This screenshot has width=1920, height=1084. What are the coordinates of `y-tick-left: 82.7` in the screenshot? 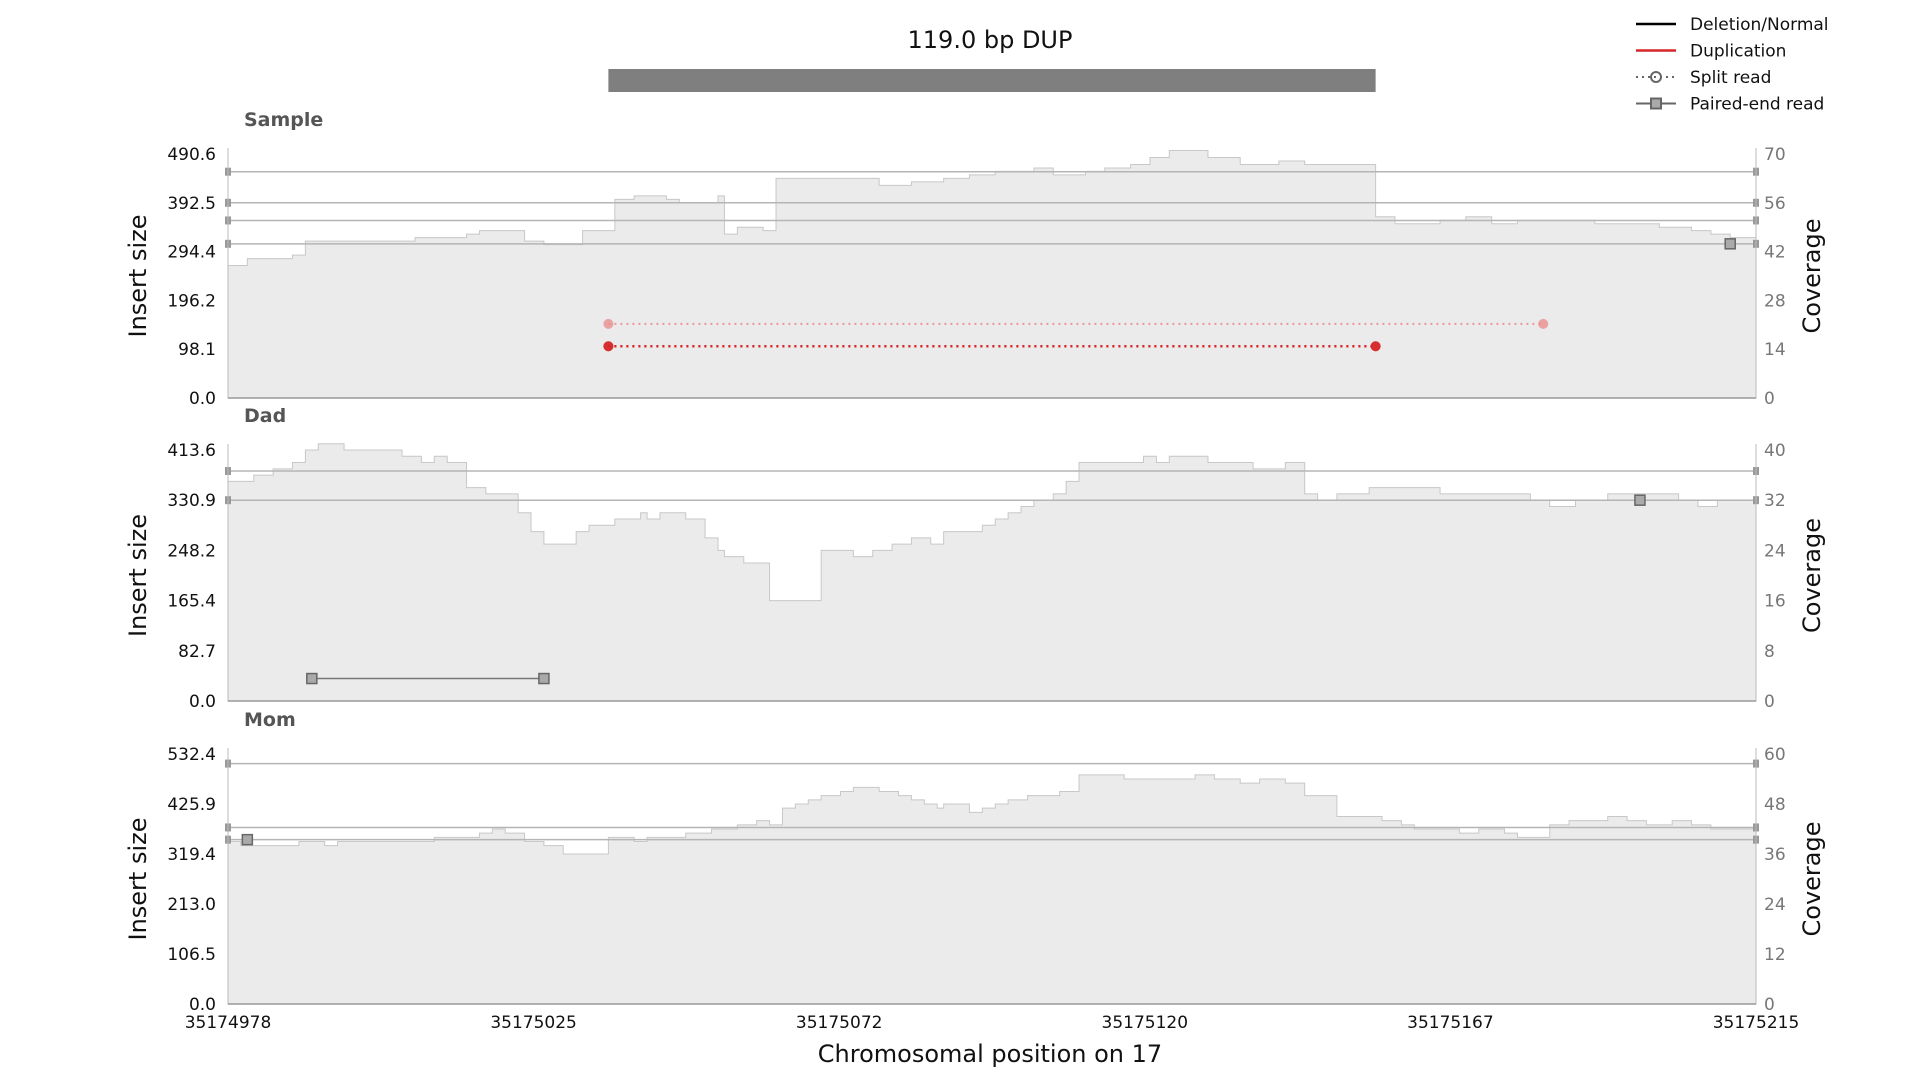 It's located at (197, 652).